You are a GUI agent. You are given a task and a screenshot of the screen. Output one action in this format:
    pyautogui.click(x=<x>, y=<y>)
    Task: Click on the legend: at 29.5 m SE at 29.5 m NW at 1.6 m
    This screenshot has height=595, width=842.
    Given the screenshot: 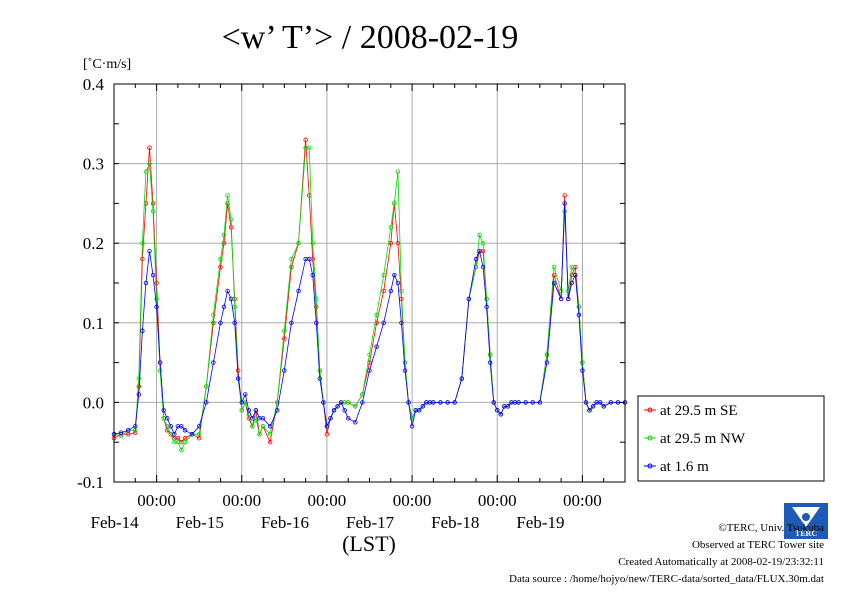 What is the action you would take?
    pyautogui.click(x=731, y=438)
    